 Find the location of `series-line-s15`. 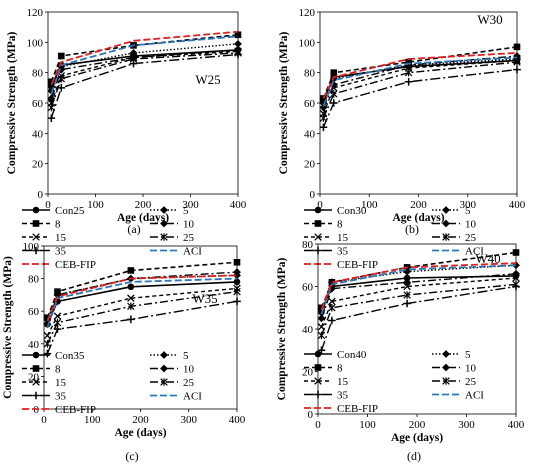

series-line-s15 is located at coordinates (420, 86).